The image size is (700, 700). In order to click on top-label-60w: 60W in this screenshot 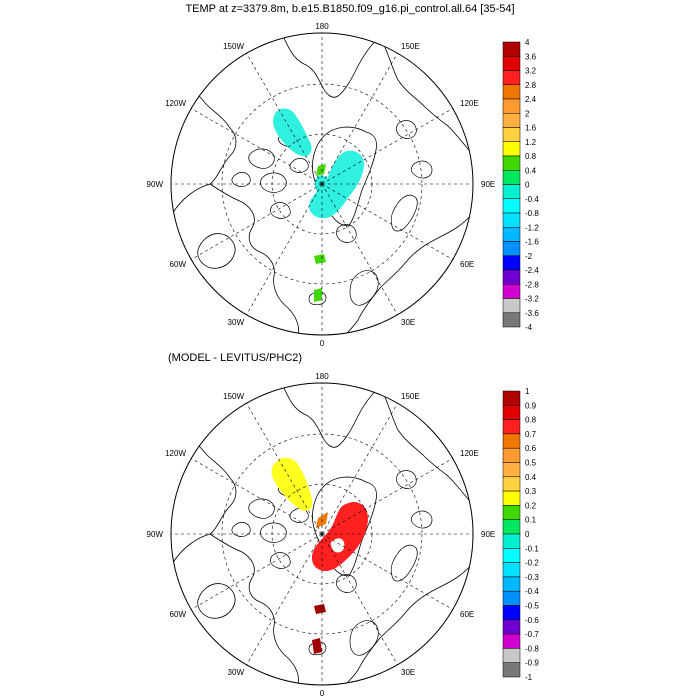, I will do `click(178, 264)`.